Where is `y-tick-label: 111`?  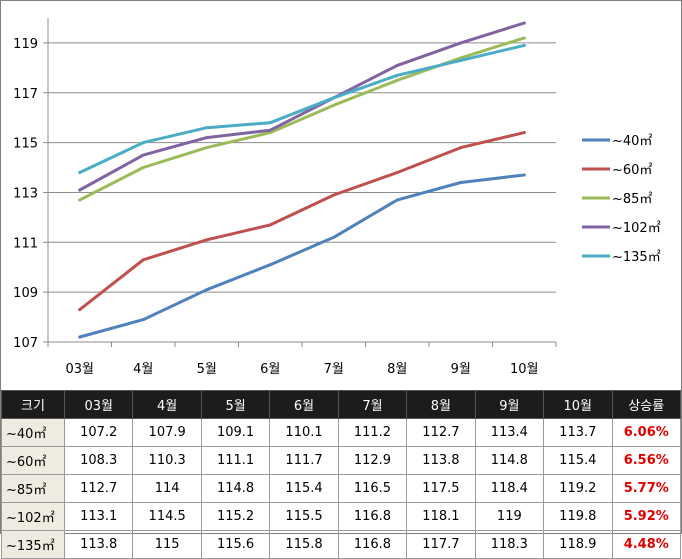
y-tick-label: 111 is located at coordinates (25, 243).